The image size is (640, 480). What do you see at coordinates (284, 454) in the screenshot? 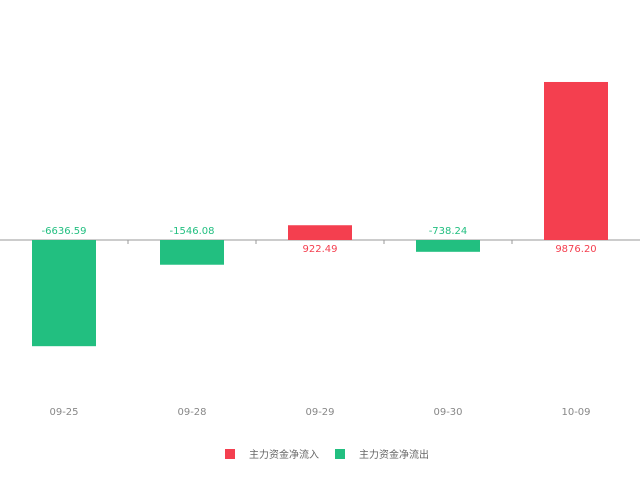
I see `legend-label: 主力资金净流入` at bounding box center [284, 454].